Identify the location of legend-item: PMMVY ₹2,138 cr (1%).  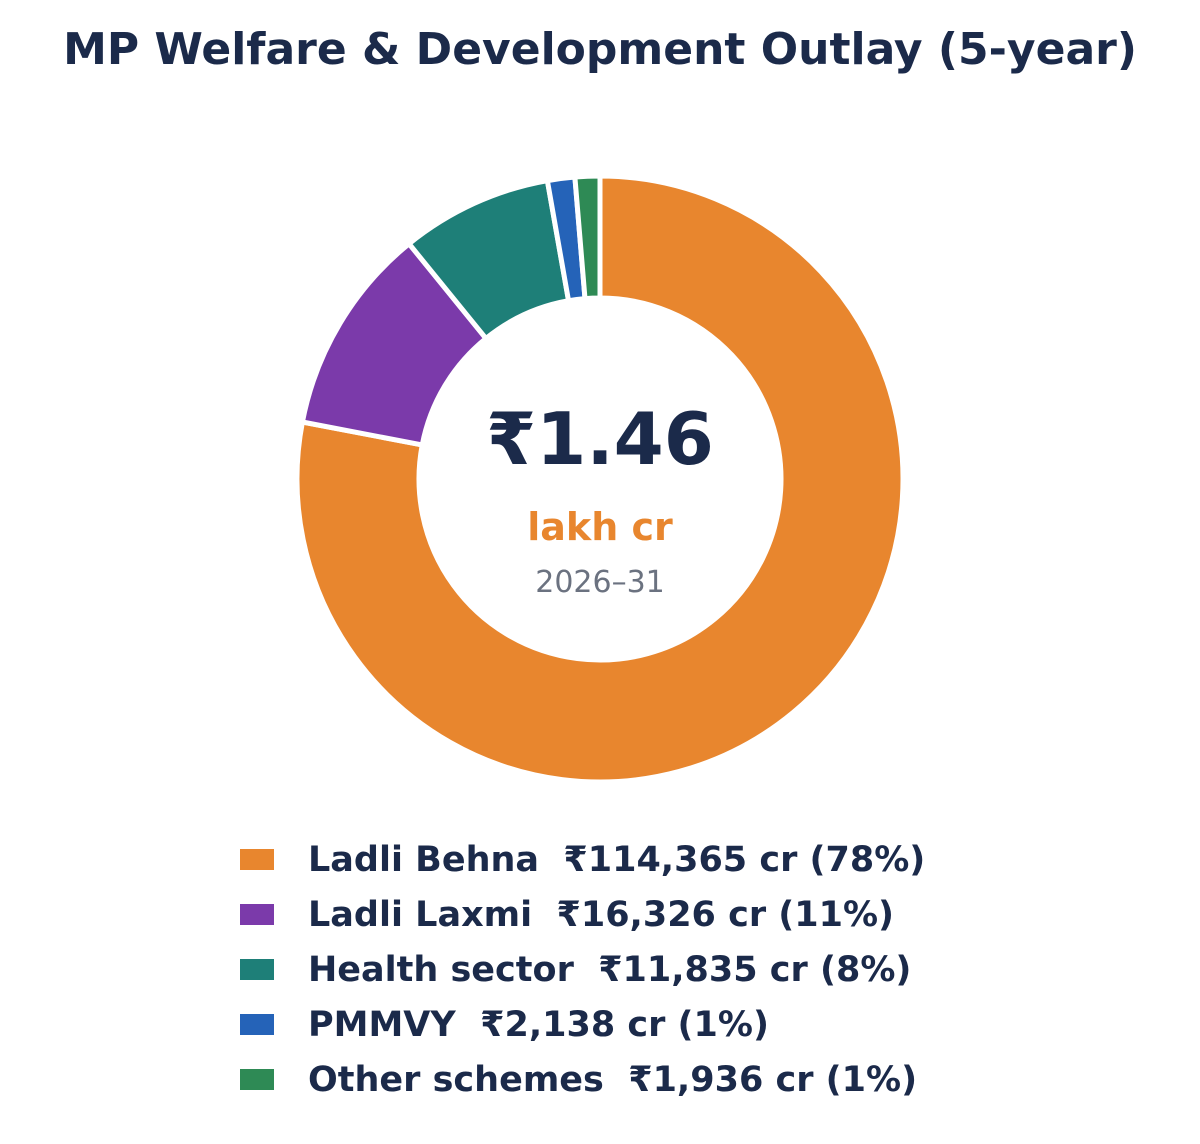
(582, 1024).